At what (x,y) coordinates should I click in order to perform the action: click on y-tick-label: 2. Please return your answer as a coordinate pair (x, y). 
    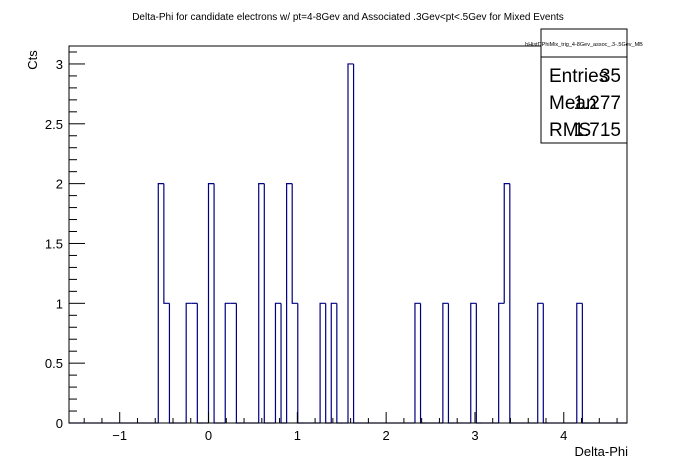
    Looking at the image, I should click on (59, 184).